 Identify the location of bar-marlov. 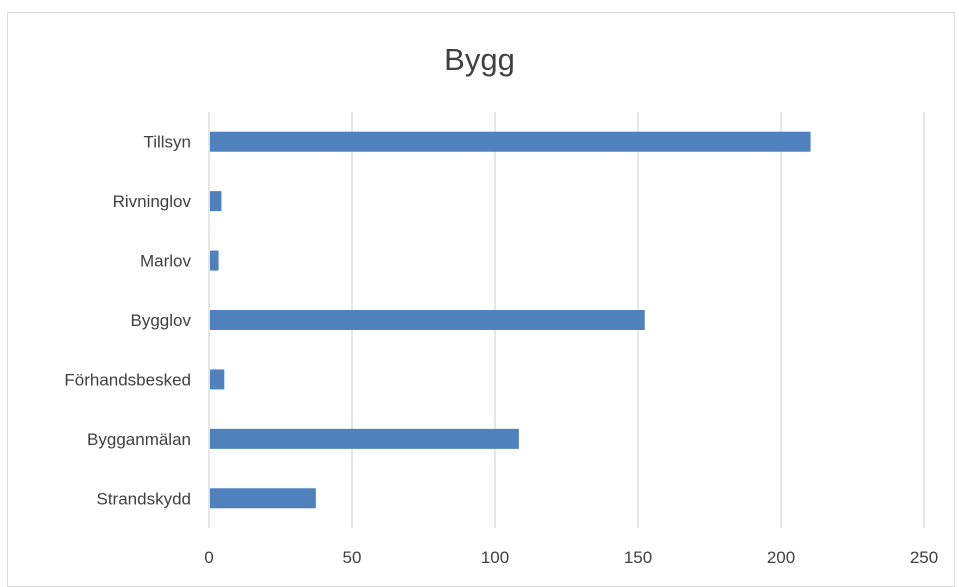
(214, 260).